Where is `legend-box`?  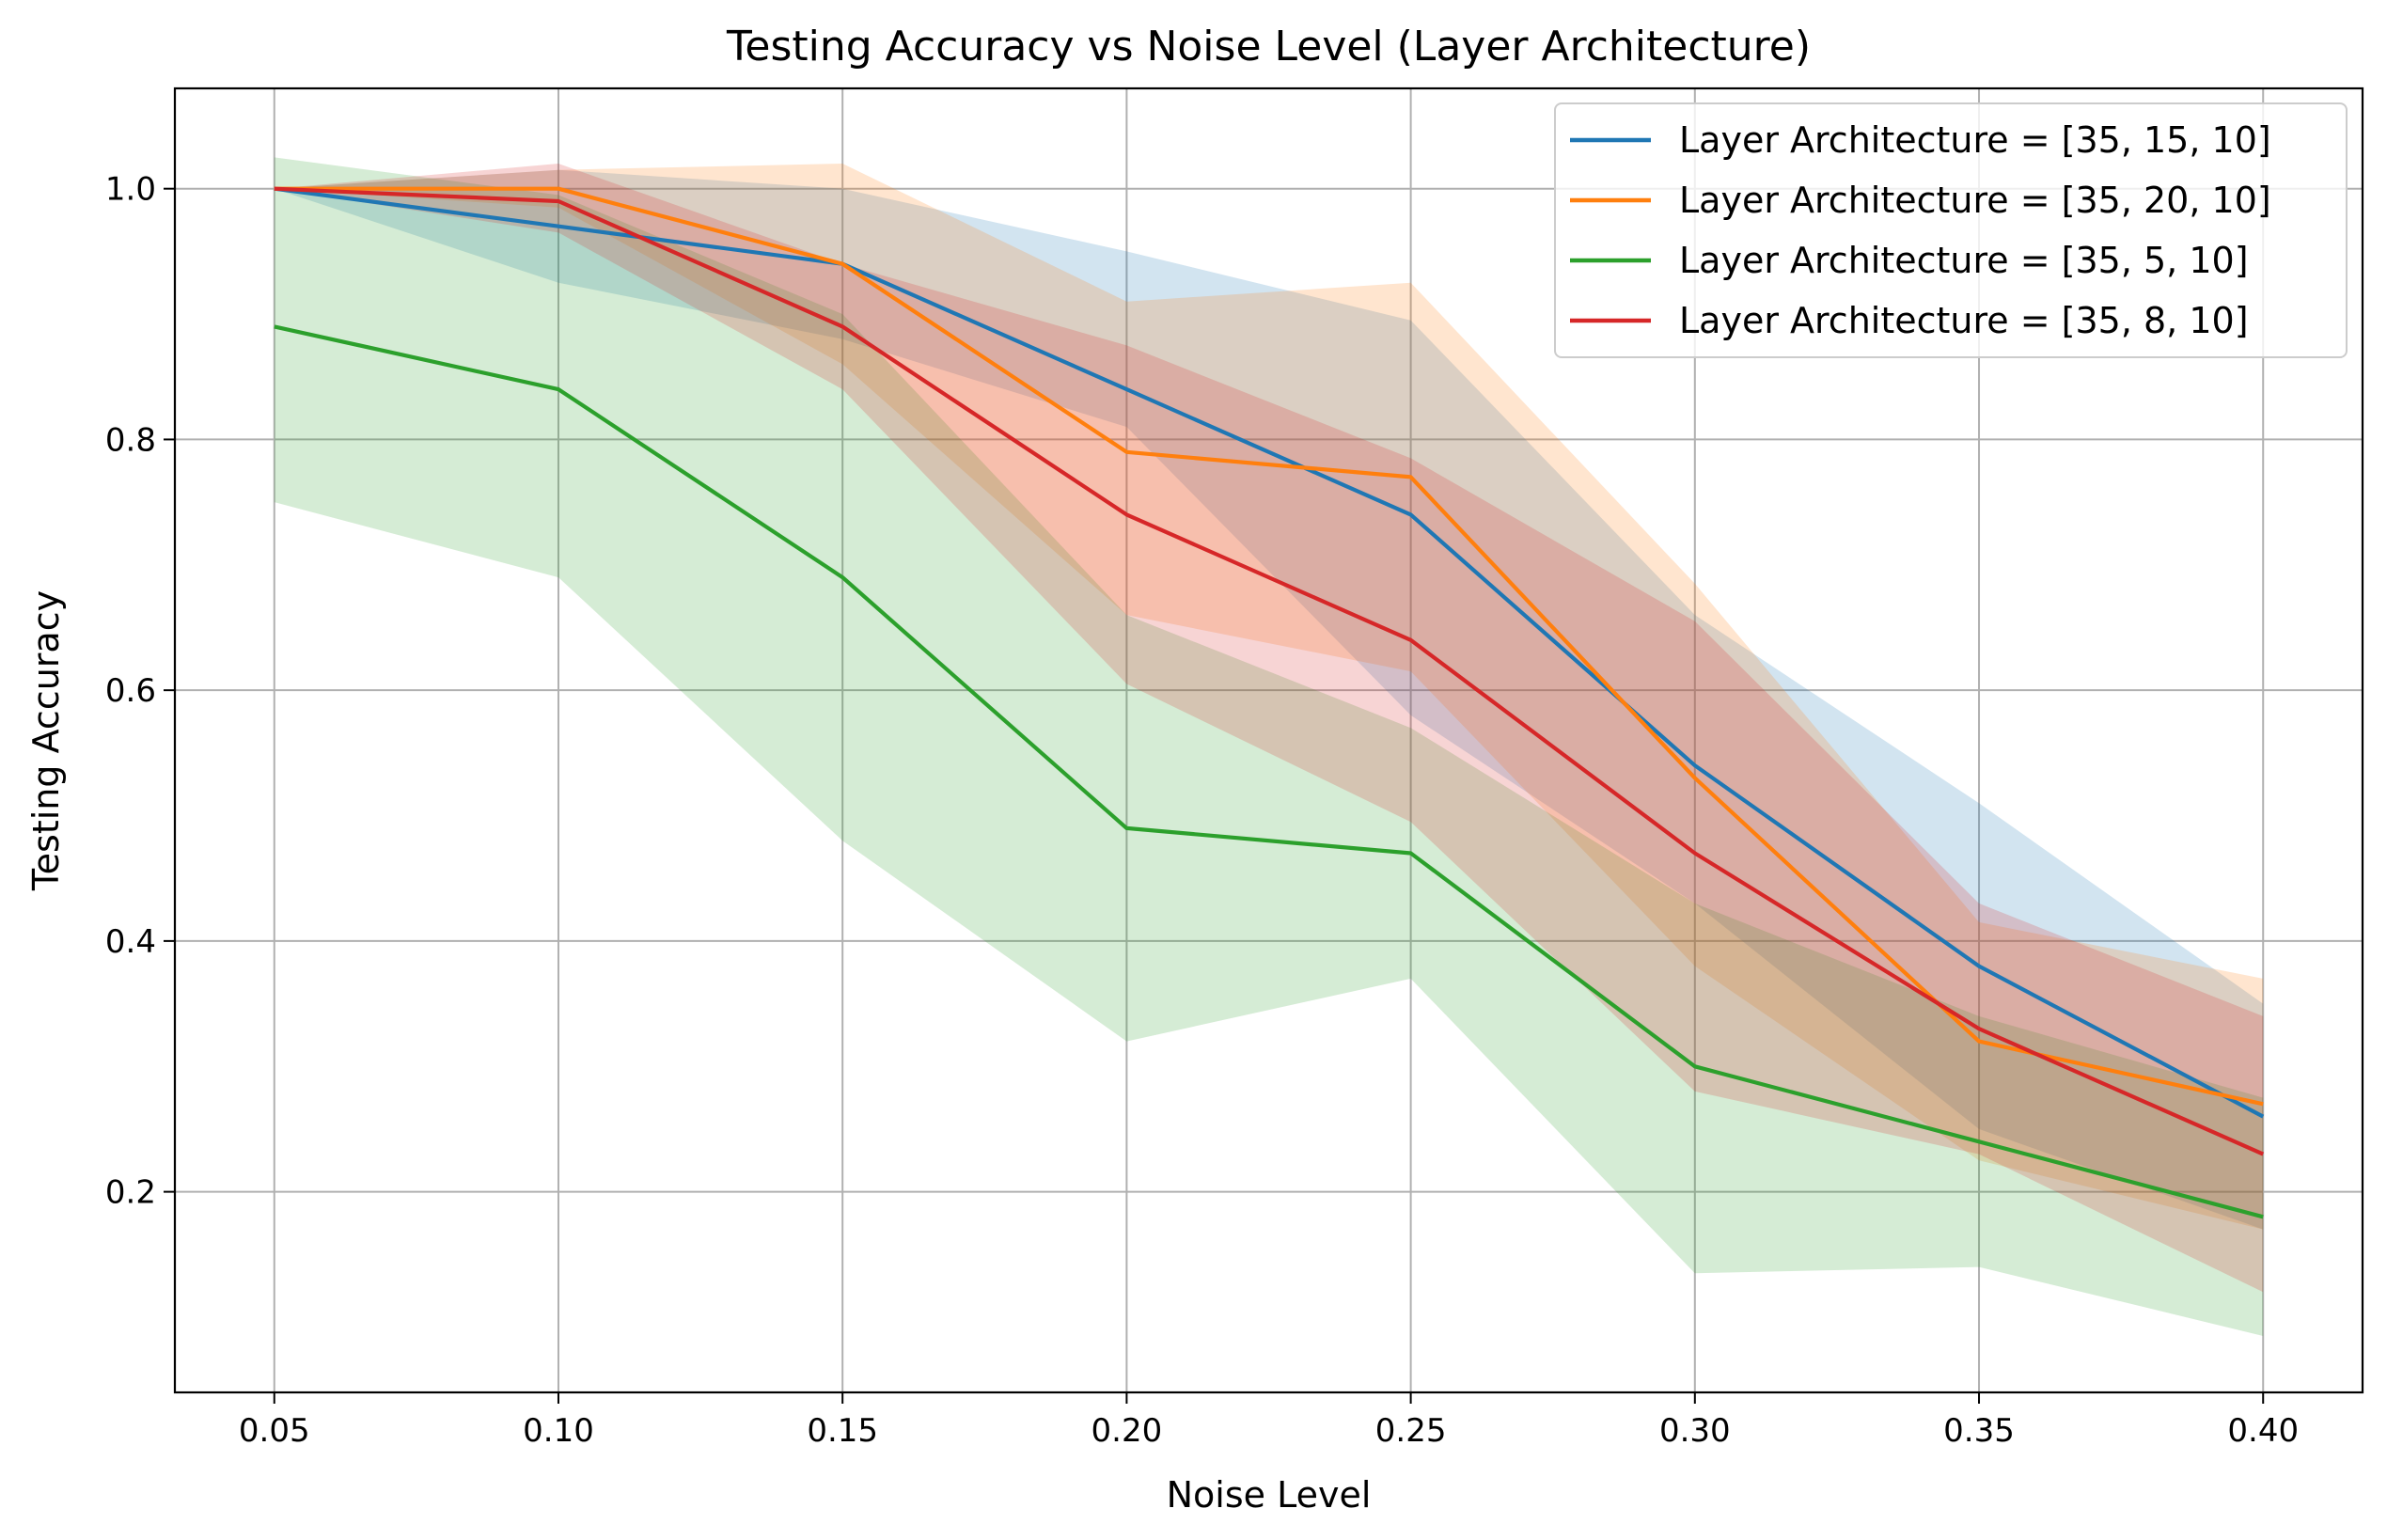 legend-box is located at coordinates (1951, 230).